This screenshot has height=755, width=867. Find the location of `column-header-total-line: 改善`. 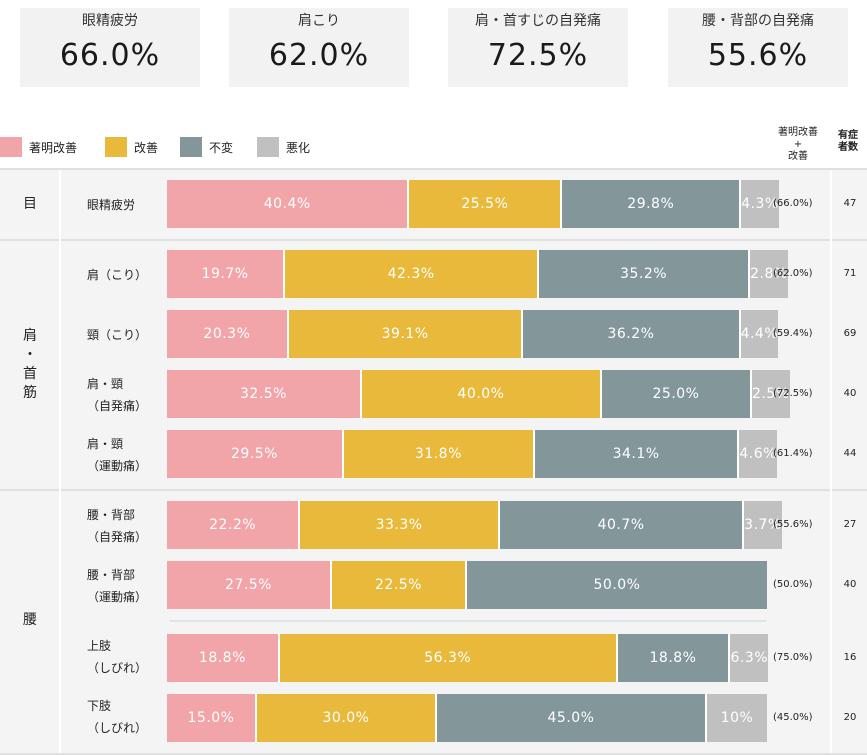

column-header-total-line: 改善 is located at coordinates (798, 156).